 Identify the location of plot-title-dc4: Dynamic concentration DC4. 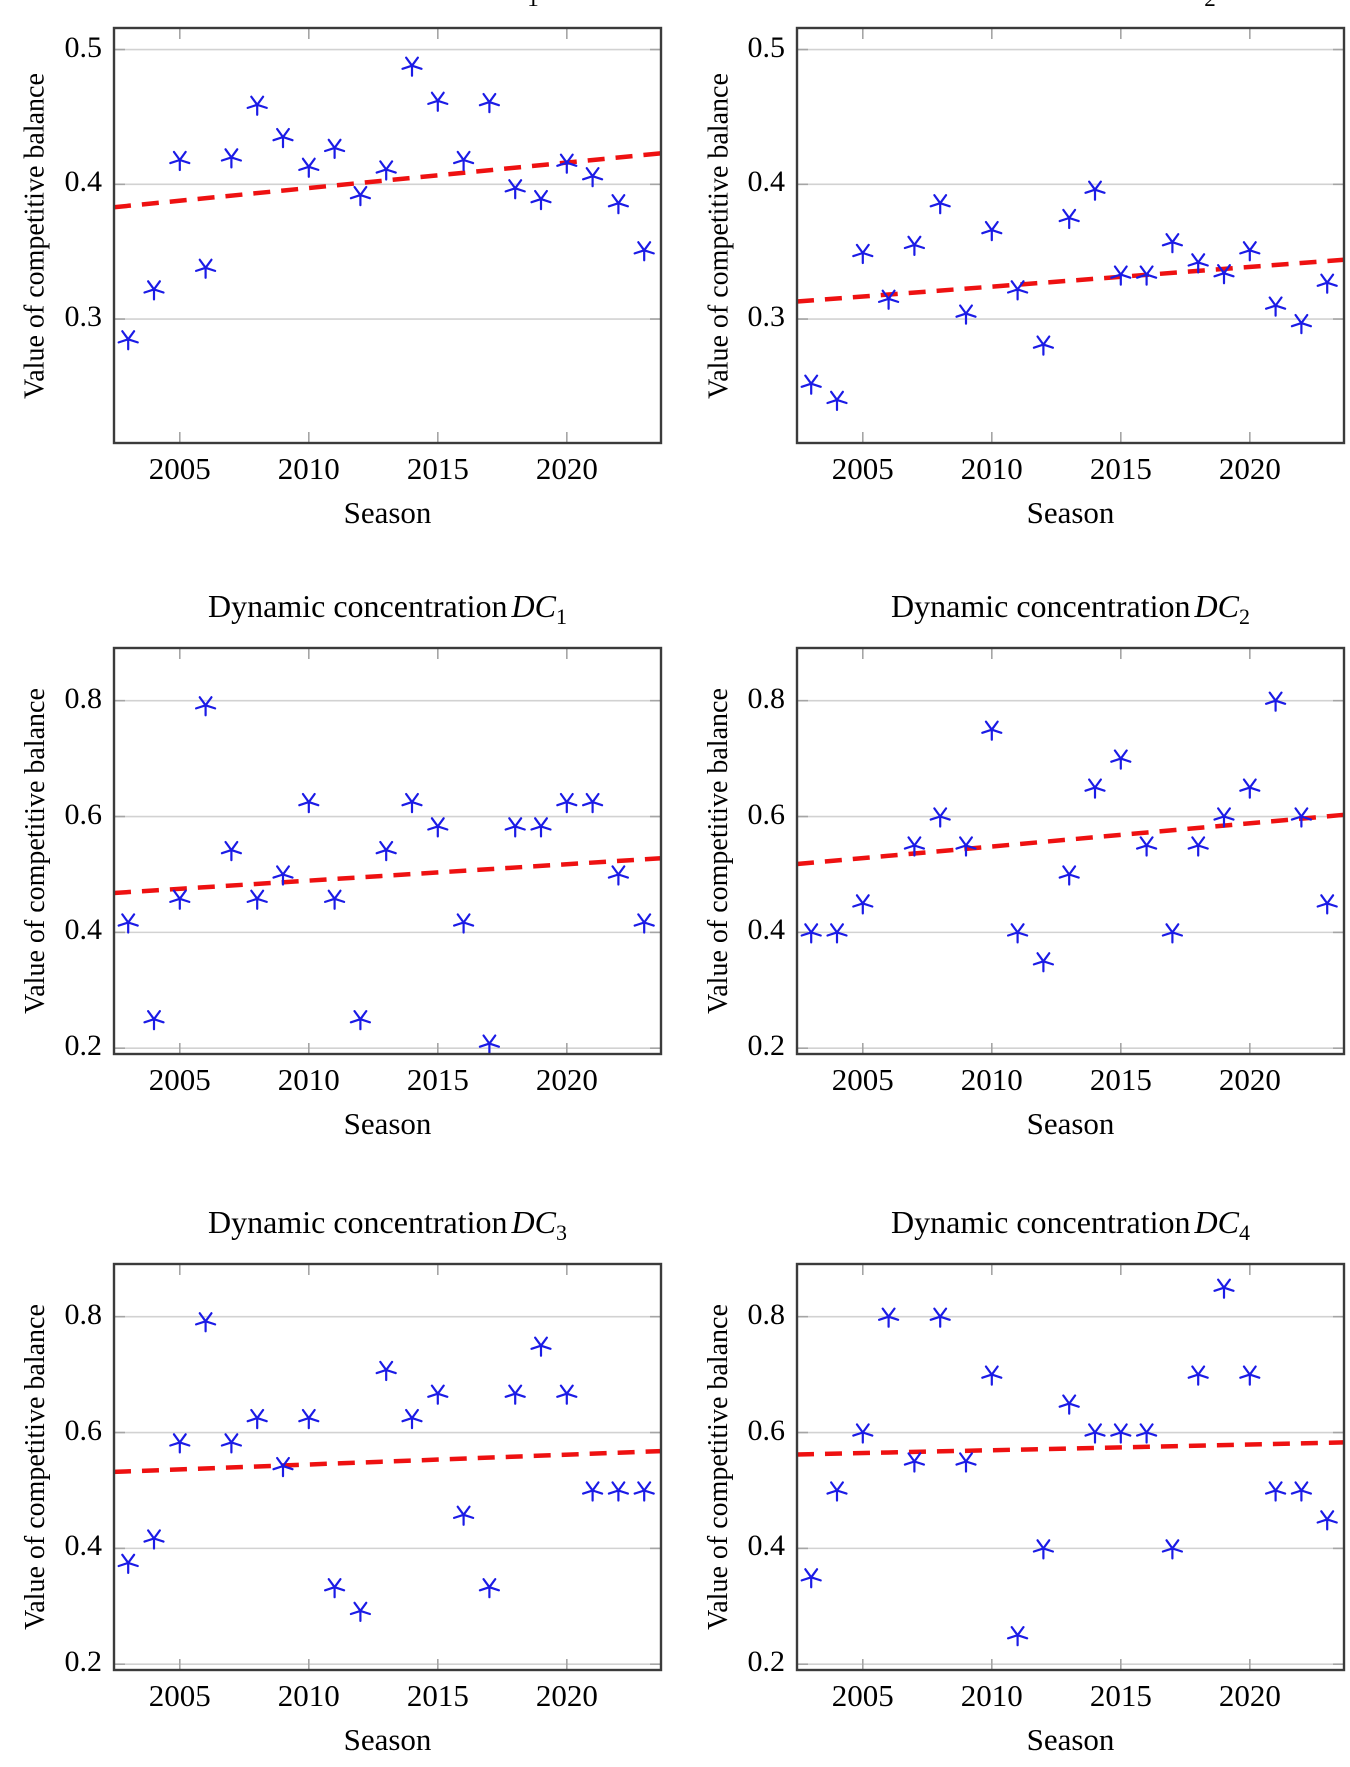
(1070, 1225).